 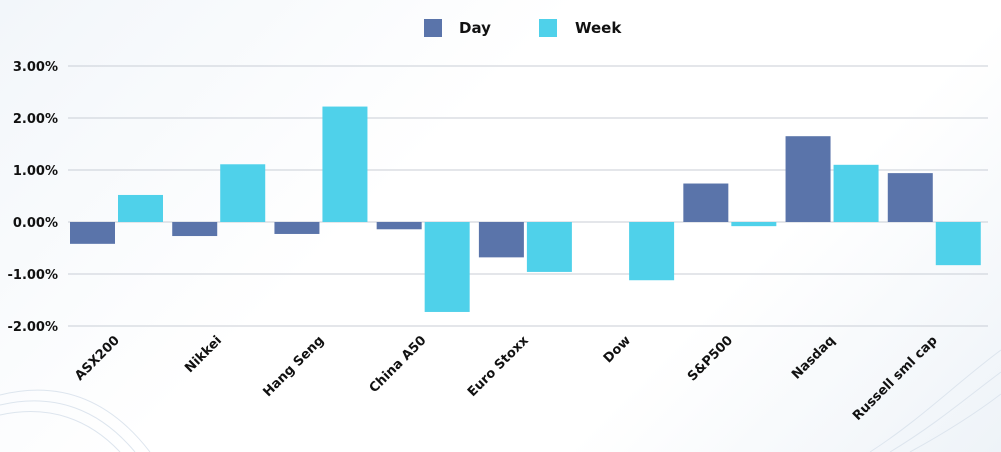 I want to click on y-tick-label: -2.00%, so click(x=33, y=327).